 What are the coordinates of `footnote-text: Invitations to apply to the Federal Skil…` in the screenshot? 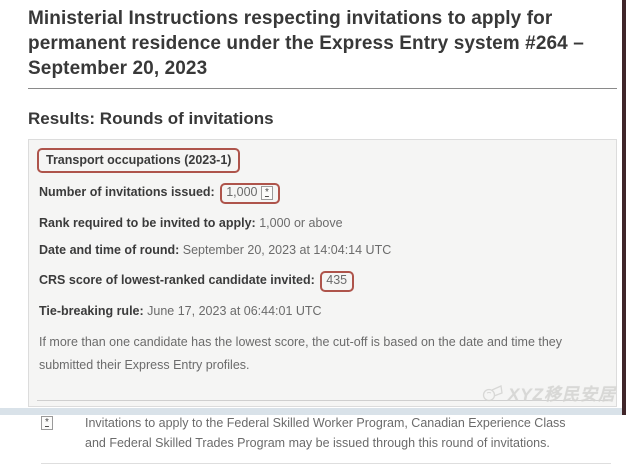 It's located at (325, 432).